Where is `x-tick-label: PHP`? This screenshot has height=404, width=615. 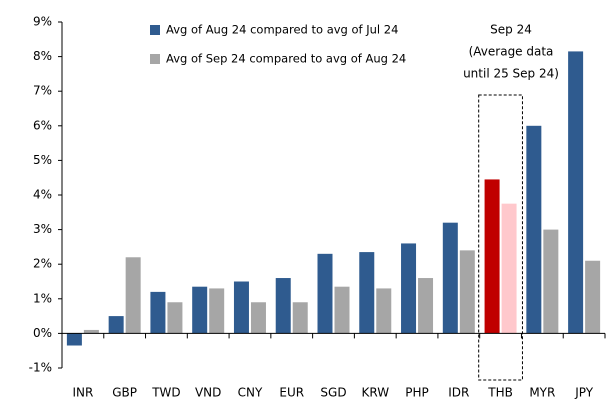
x-tick-label: PHP is located at coordinates (417, 393).